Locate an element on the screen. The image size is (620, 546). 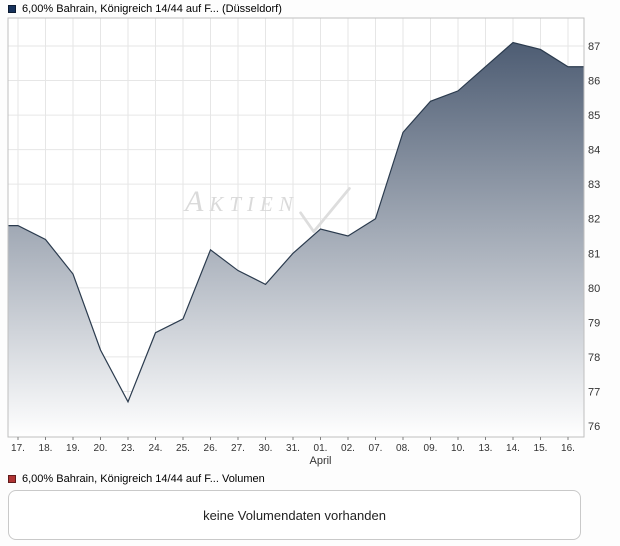
svg-text: 85 is located at coordinates (594, 116).